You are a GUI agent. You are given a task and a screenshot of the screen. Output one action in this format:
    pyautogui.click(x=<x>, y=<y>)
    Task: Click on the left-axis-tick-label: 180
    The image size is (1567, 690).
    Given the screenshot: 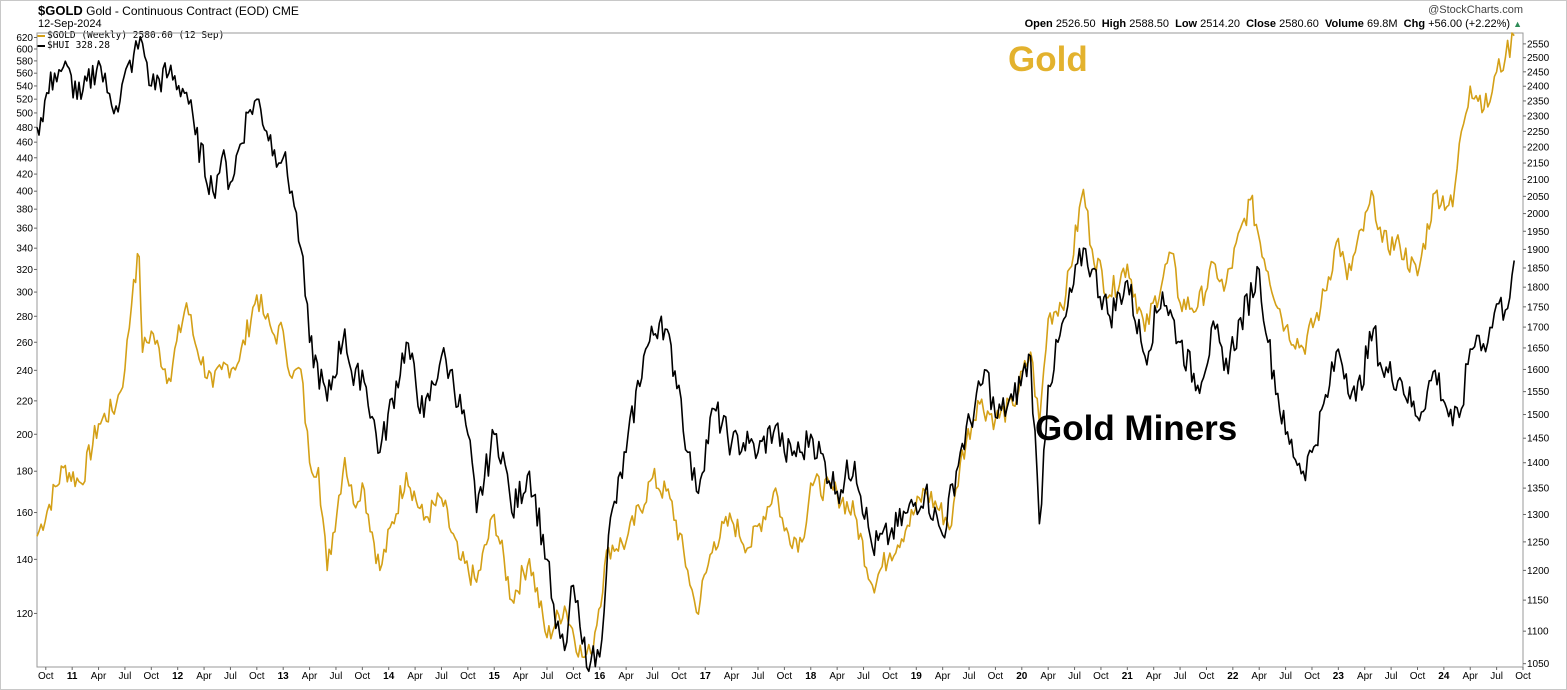 What is the action you would take?
    pyautogui.click(x=24, y=472)
    